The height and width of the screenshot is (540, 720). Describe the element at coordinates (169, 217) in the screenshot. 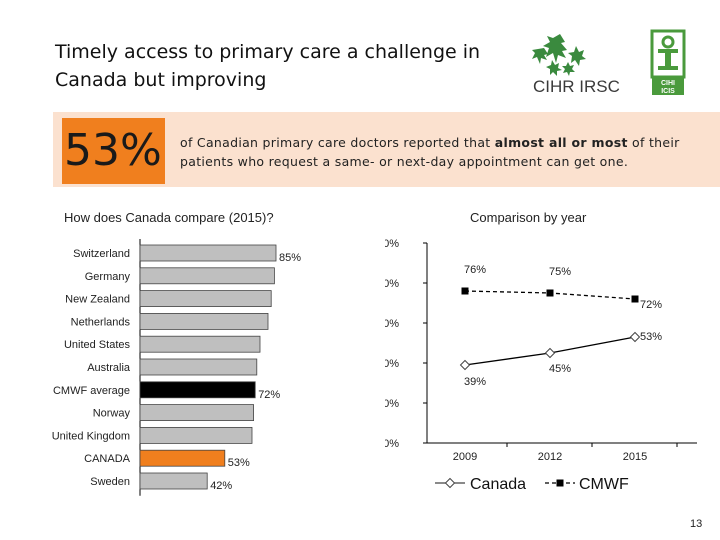

I see `bar-chart-title: How does Canada compare (2015)?` at that location.